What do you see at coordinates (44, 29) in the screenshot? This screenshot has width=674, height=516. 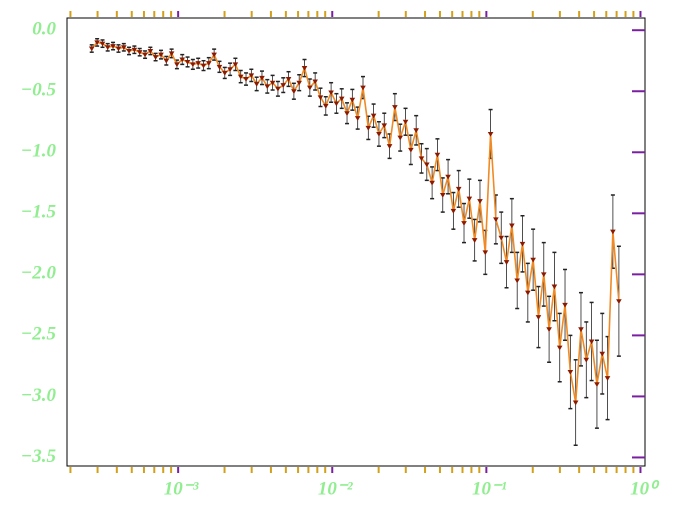 I see `y-tick-label: 0.0` at bounding box center [44, 29].